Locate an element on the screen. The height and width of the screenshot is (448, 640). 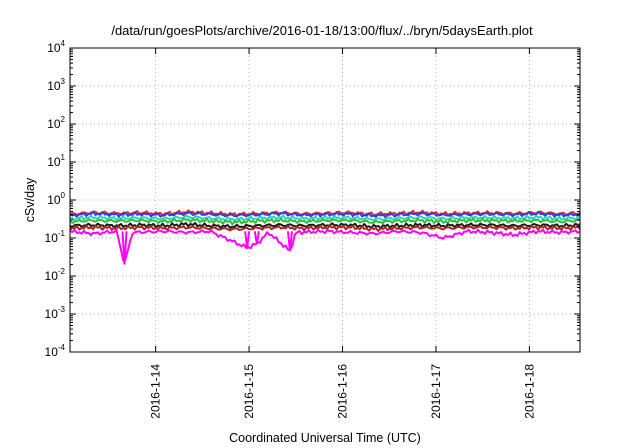
y-tick-label: 10³ is located at coordinates (56, 85).